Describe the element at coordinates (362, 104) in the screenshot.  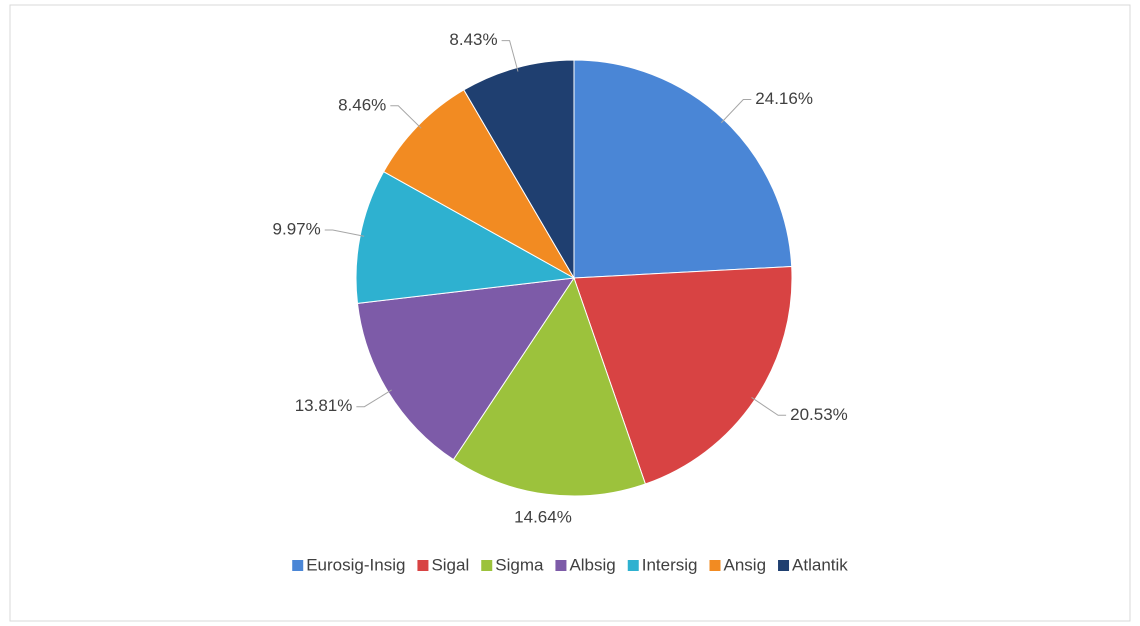
I see `data-label: 8.46%` at that location.